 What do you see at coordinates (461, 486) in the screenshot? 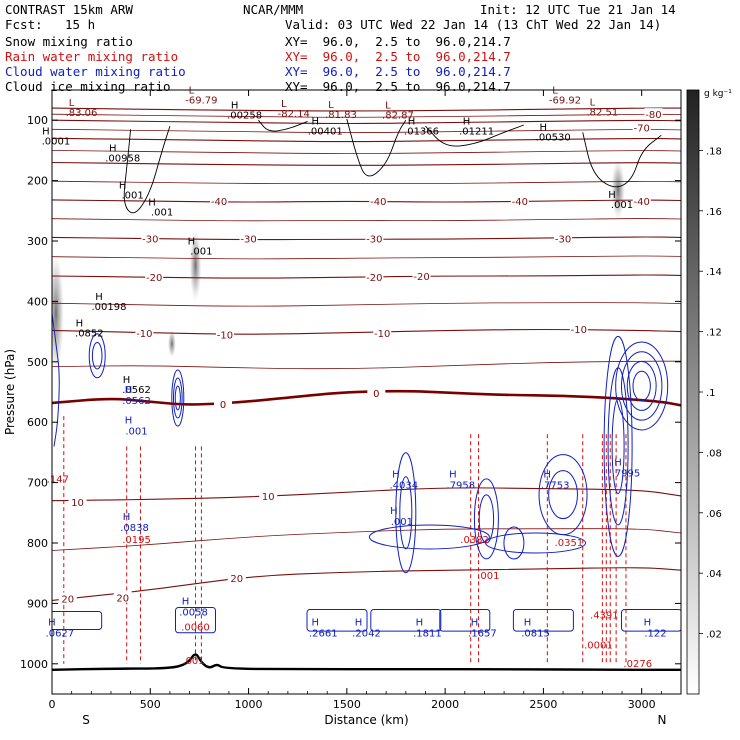
I see `cloud-water-value-label: .7958` at bounding box center [461, 486].